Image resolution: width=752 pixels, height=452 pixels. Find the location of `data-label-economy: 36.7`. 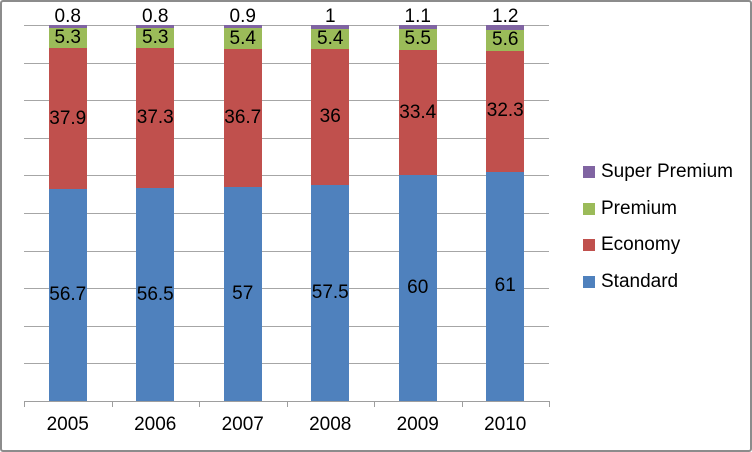

data-label-economy: 36.7 is located at coordinates (243, 117).